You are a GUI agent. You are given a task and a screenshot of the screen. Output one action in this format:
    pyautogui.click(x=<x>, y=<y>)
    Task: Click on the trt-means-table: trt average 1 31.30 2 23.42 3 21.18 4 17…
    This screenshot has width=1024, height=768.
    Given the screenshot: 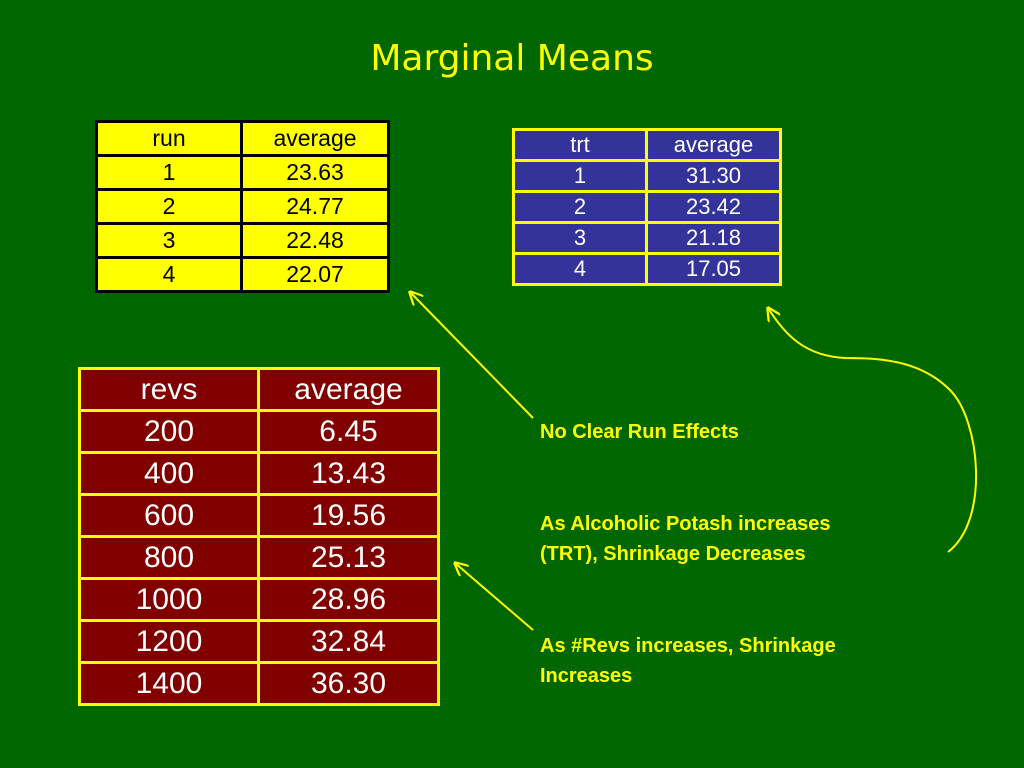 What is the action you would take?
    pyautogui.click(x=647, y=207)
    